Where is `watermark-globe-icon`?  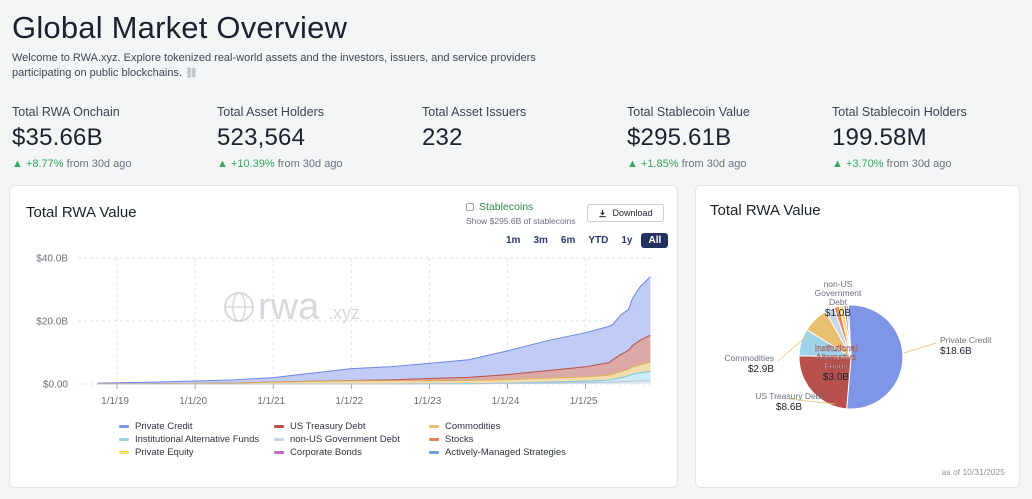 watermark-globe-icon is located at coordinates (239, 307).